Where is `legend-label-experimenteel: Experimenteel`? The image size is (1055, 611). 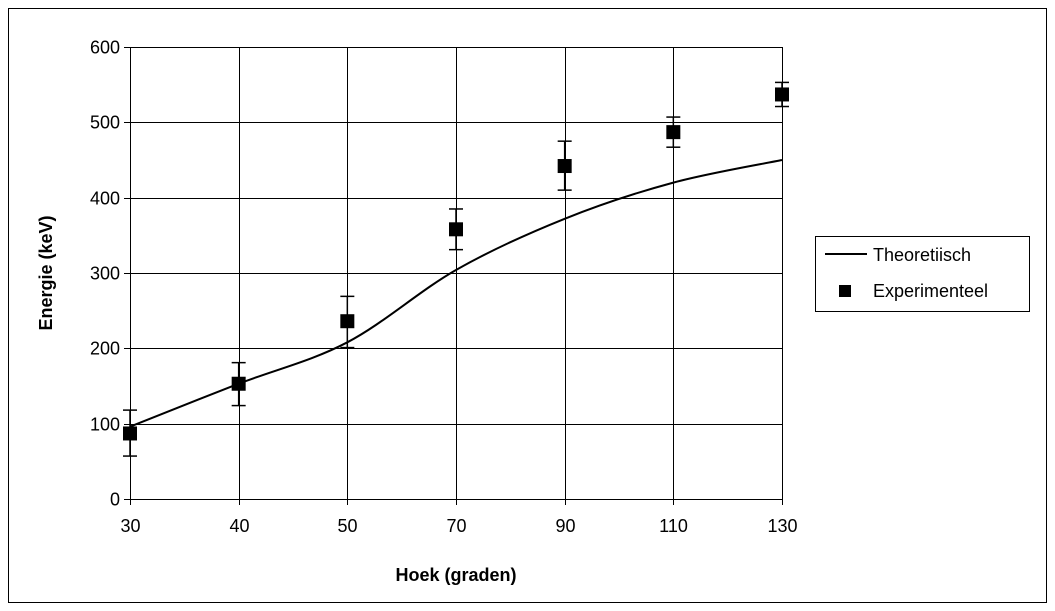
legend-label-experimenteel: Experimenteel is located at coordinates (930, 291).